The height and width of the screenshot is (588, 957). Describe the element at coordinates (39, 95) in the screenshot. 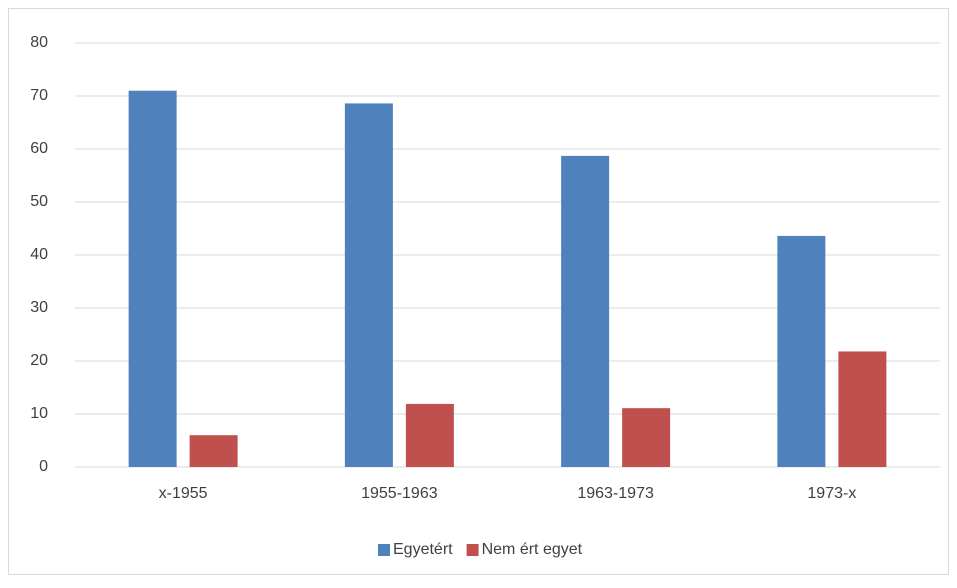

I see `y-tick-label: 70` at that location.